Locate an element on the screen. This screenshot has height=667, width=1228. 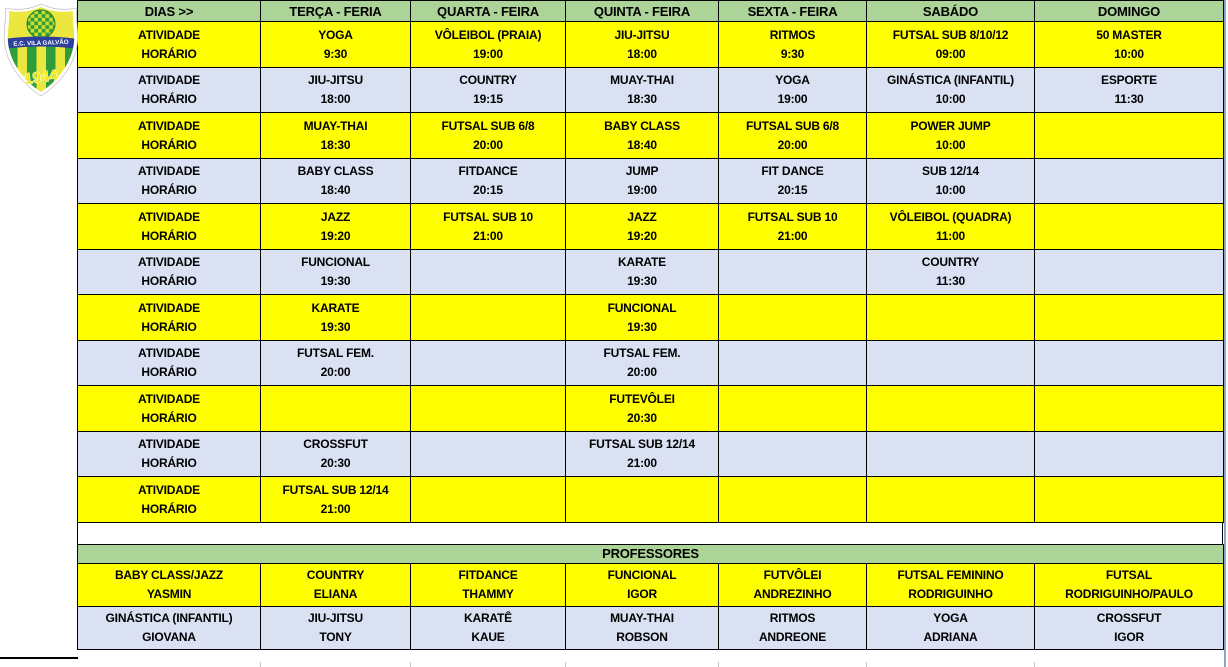
professor-activity: FITDANCE is located at coordinates (488, 575).